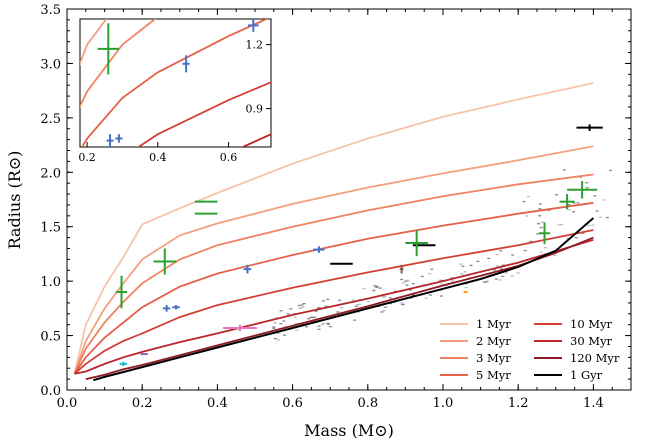 Image resolution: width=664 pixels, height=443 pixels. Describe the element at coordinates (591, 341) in the screenshot. I see `legend-label: 30 Myr` at that location.